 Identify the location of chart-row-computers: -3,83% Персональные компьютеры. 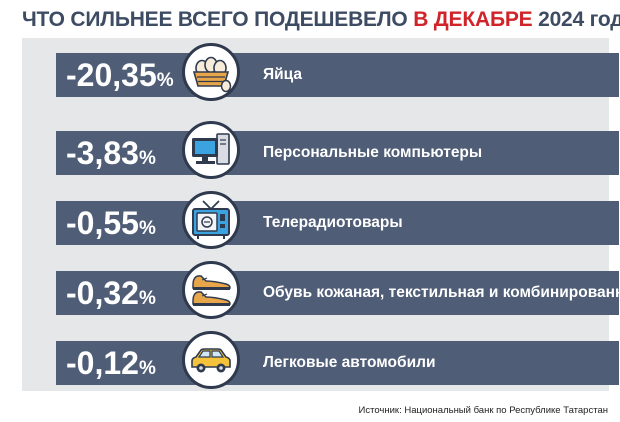
(337, 150).